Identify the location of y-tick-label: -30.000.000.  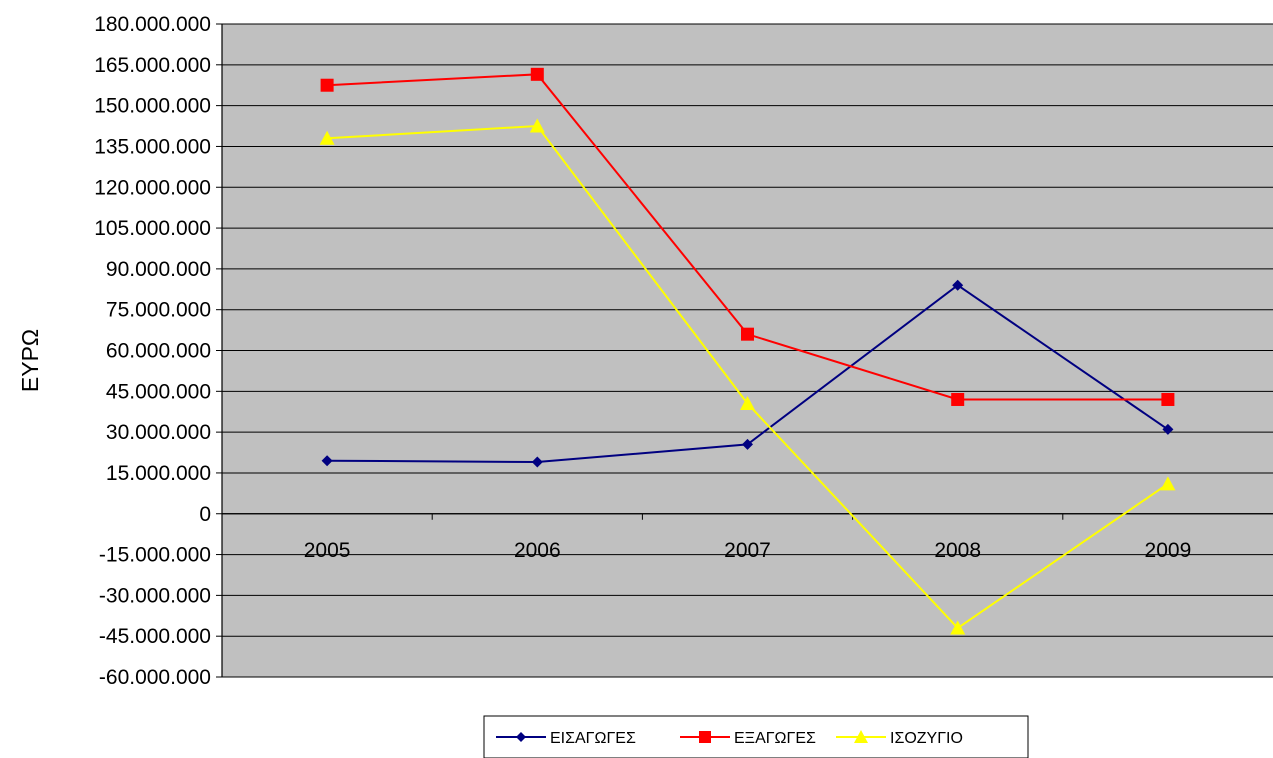
(155, 595).